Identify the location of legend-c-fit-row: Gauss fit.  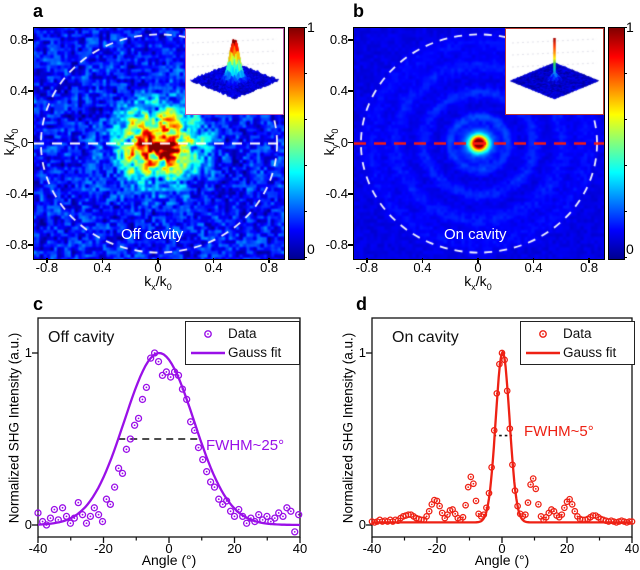
(241, 353).